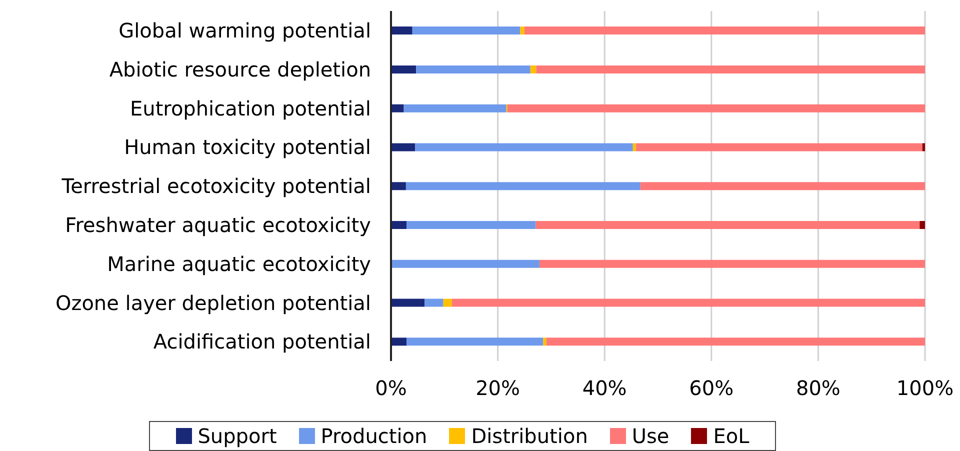 This screenshot has width=960, height=451. Describe the element at coordinates (925, 388) in the screenshot. I see `x-tick-label: 100%` at that location.